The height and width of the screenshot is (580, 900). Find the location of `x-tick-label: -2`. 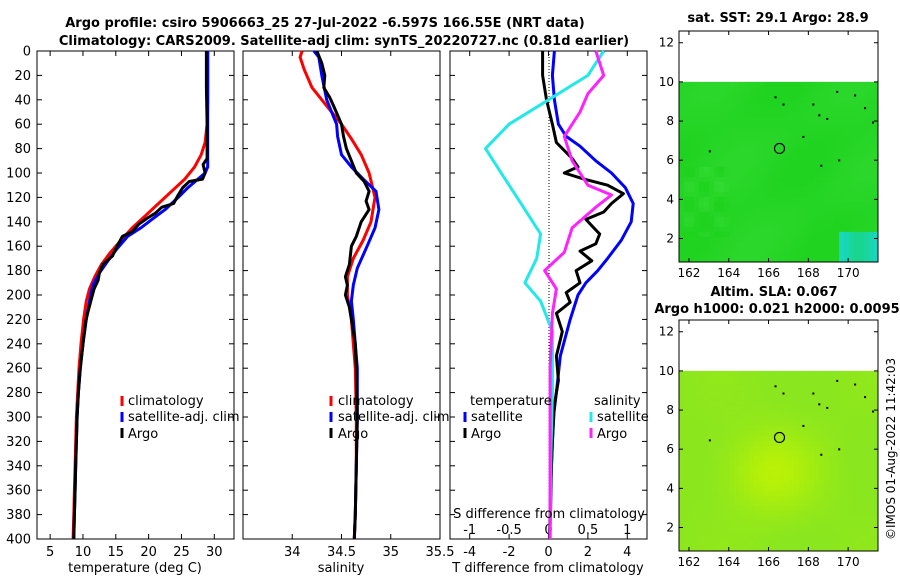

x-tick-label: -2 is located at coordinates (509, 552).